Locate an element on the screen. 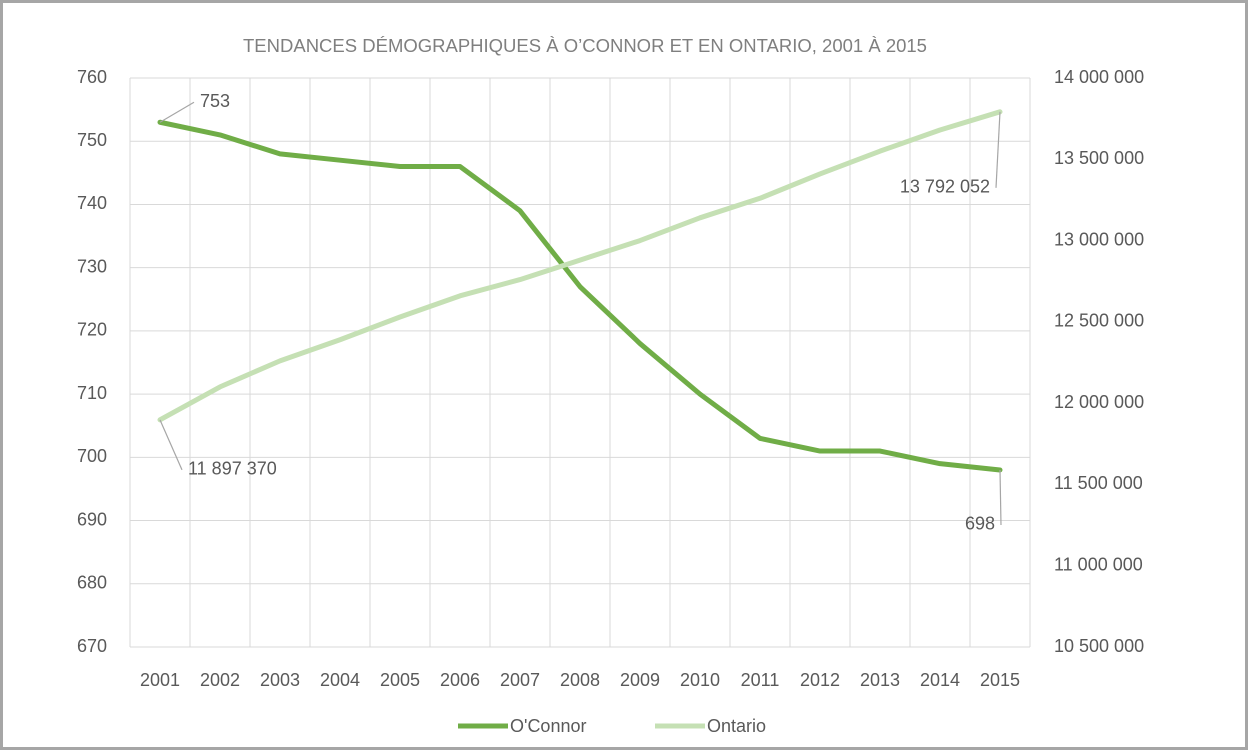 This screenshot has width=1248, height=750. y-tick-label: 720 is located at coordinates (92, 330).